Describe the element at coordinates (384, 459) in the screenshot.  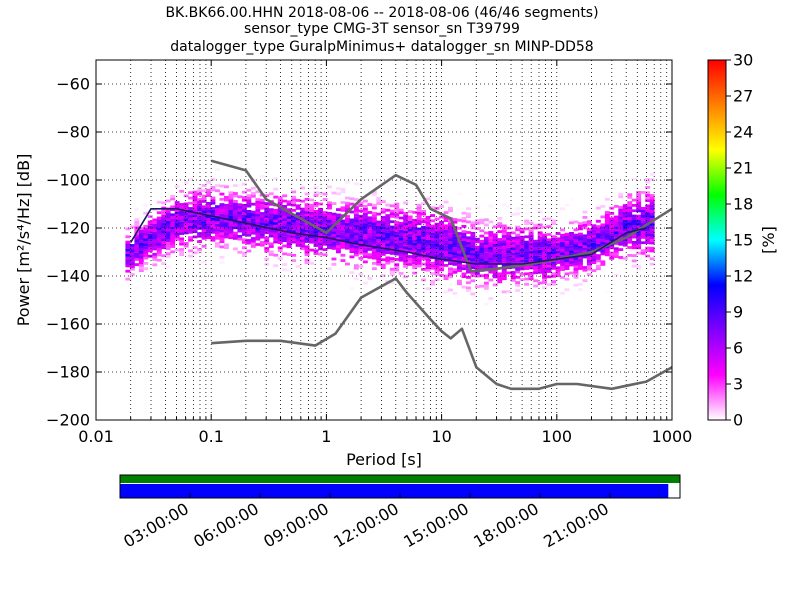
I see `x-axis-label: Period [s]` at that location.